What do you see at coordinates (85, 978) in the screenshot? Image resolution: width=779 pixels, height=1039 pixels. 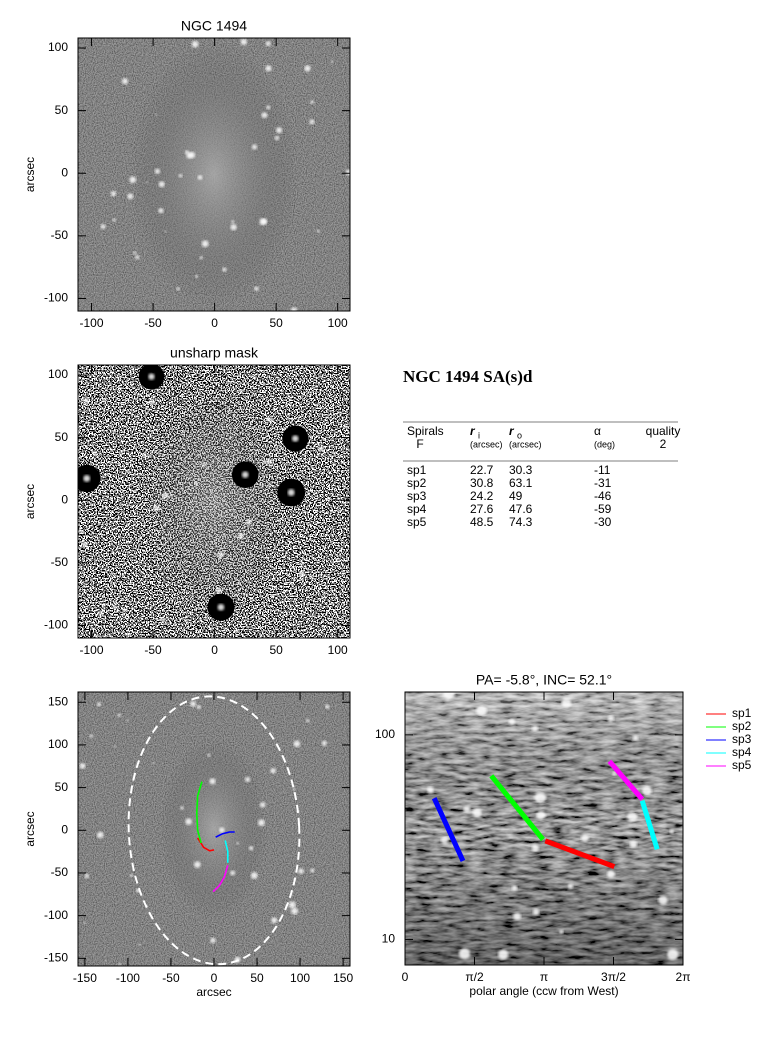 I see `x-tick-label: -150` at bounding box center [85, 978].